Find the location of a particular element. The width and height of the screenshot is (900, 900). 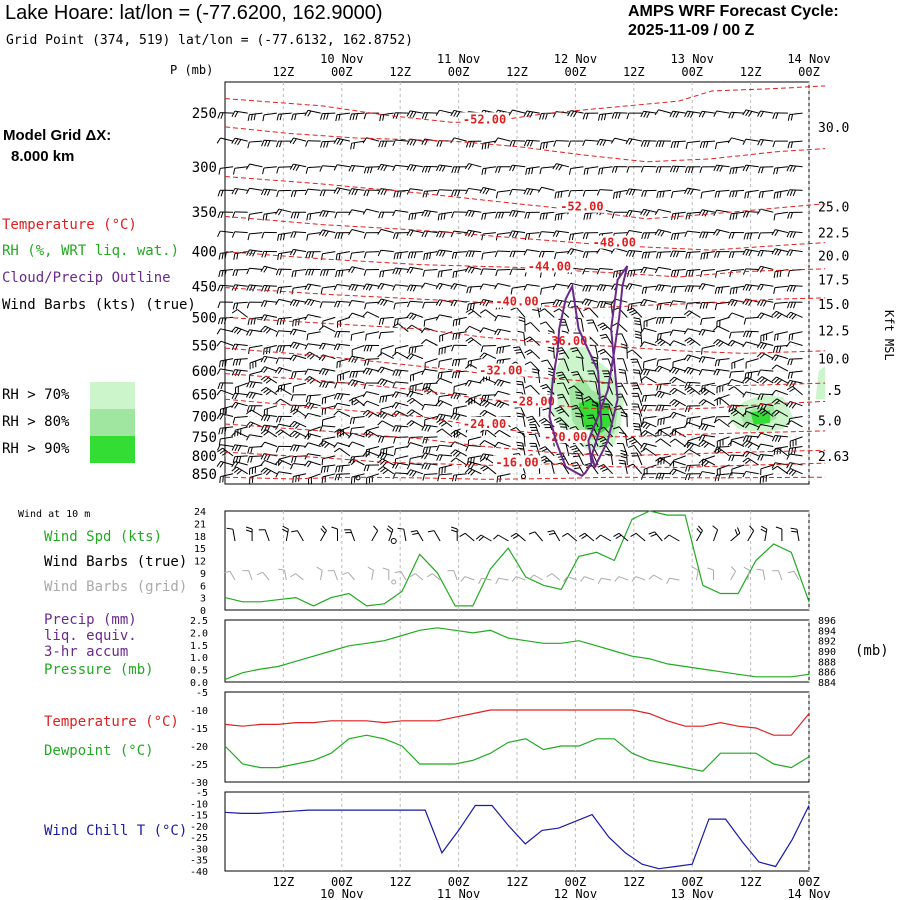

label-wind-barbs-true: Wind Barbs (true) is located at coordinates (116, 562).